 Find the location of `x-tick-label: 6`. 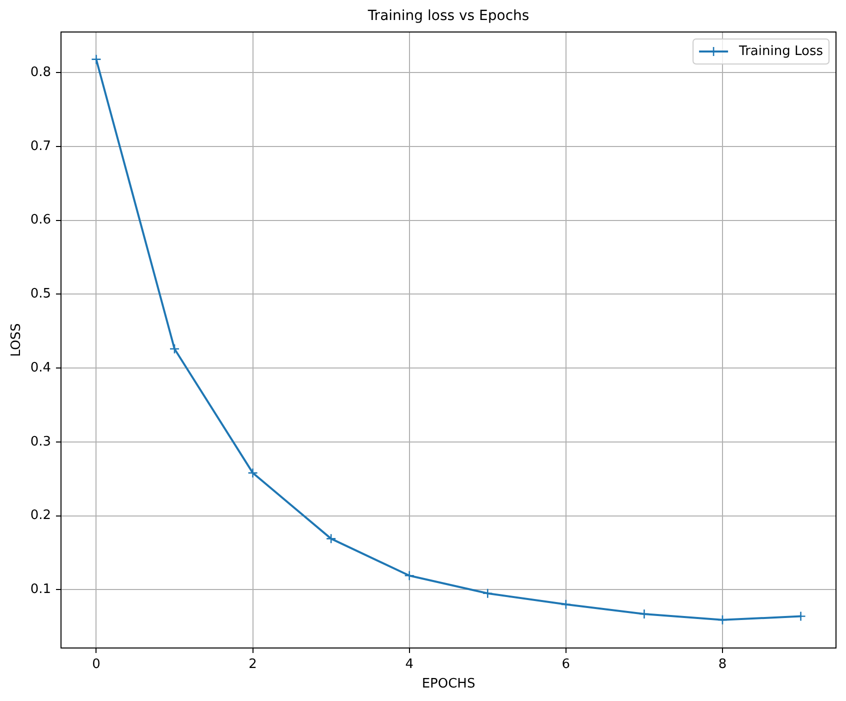

x-tick-label: 6 is located at coordinates (566, 664).